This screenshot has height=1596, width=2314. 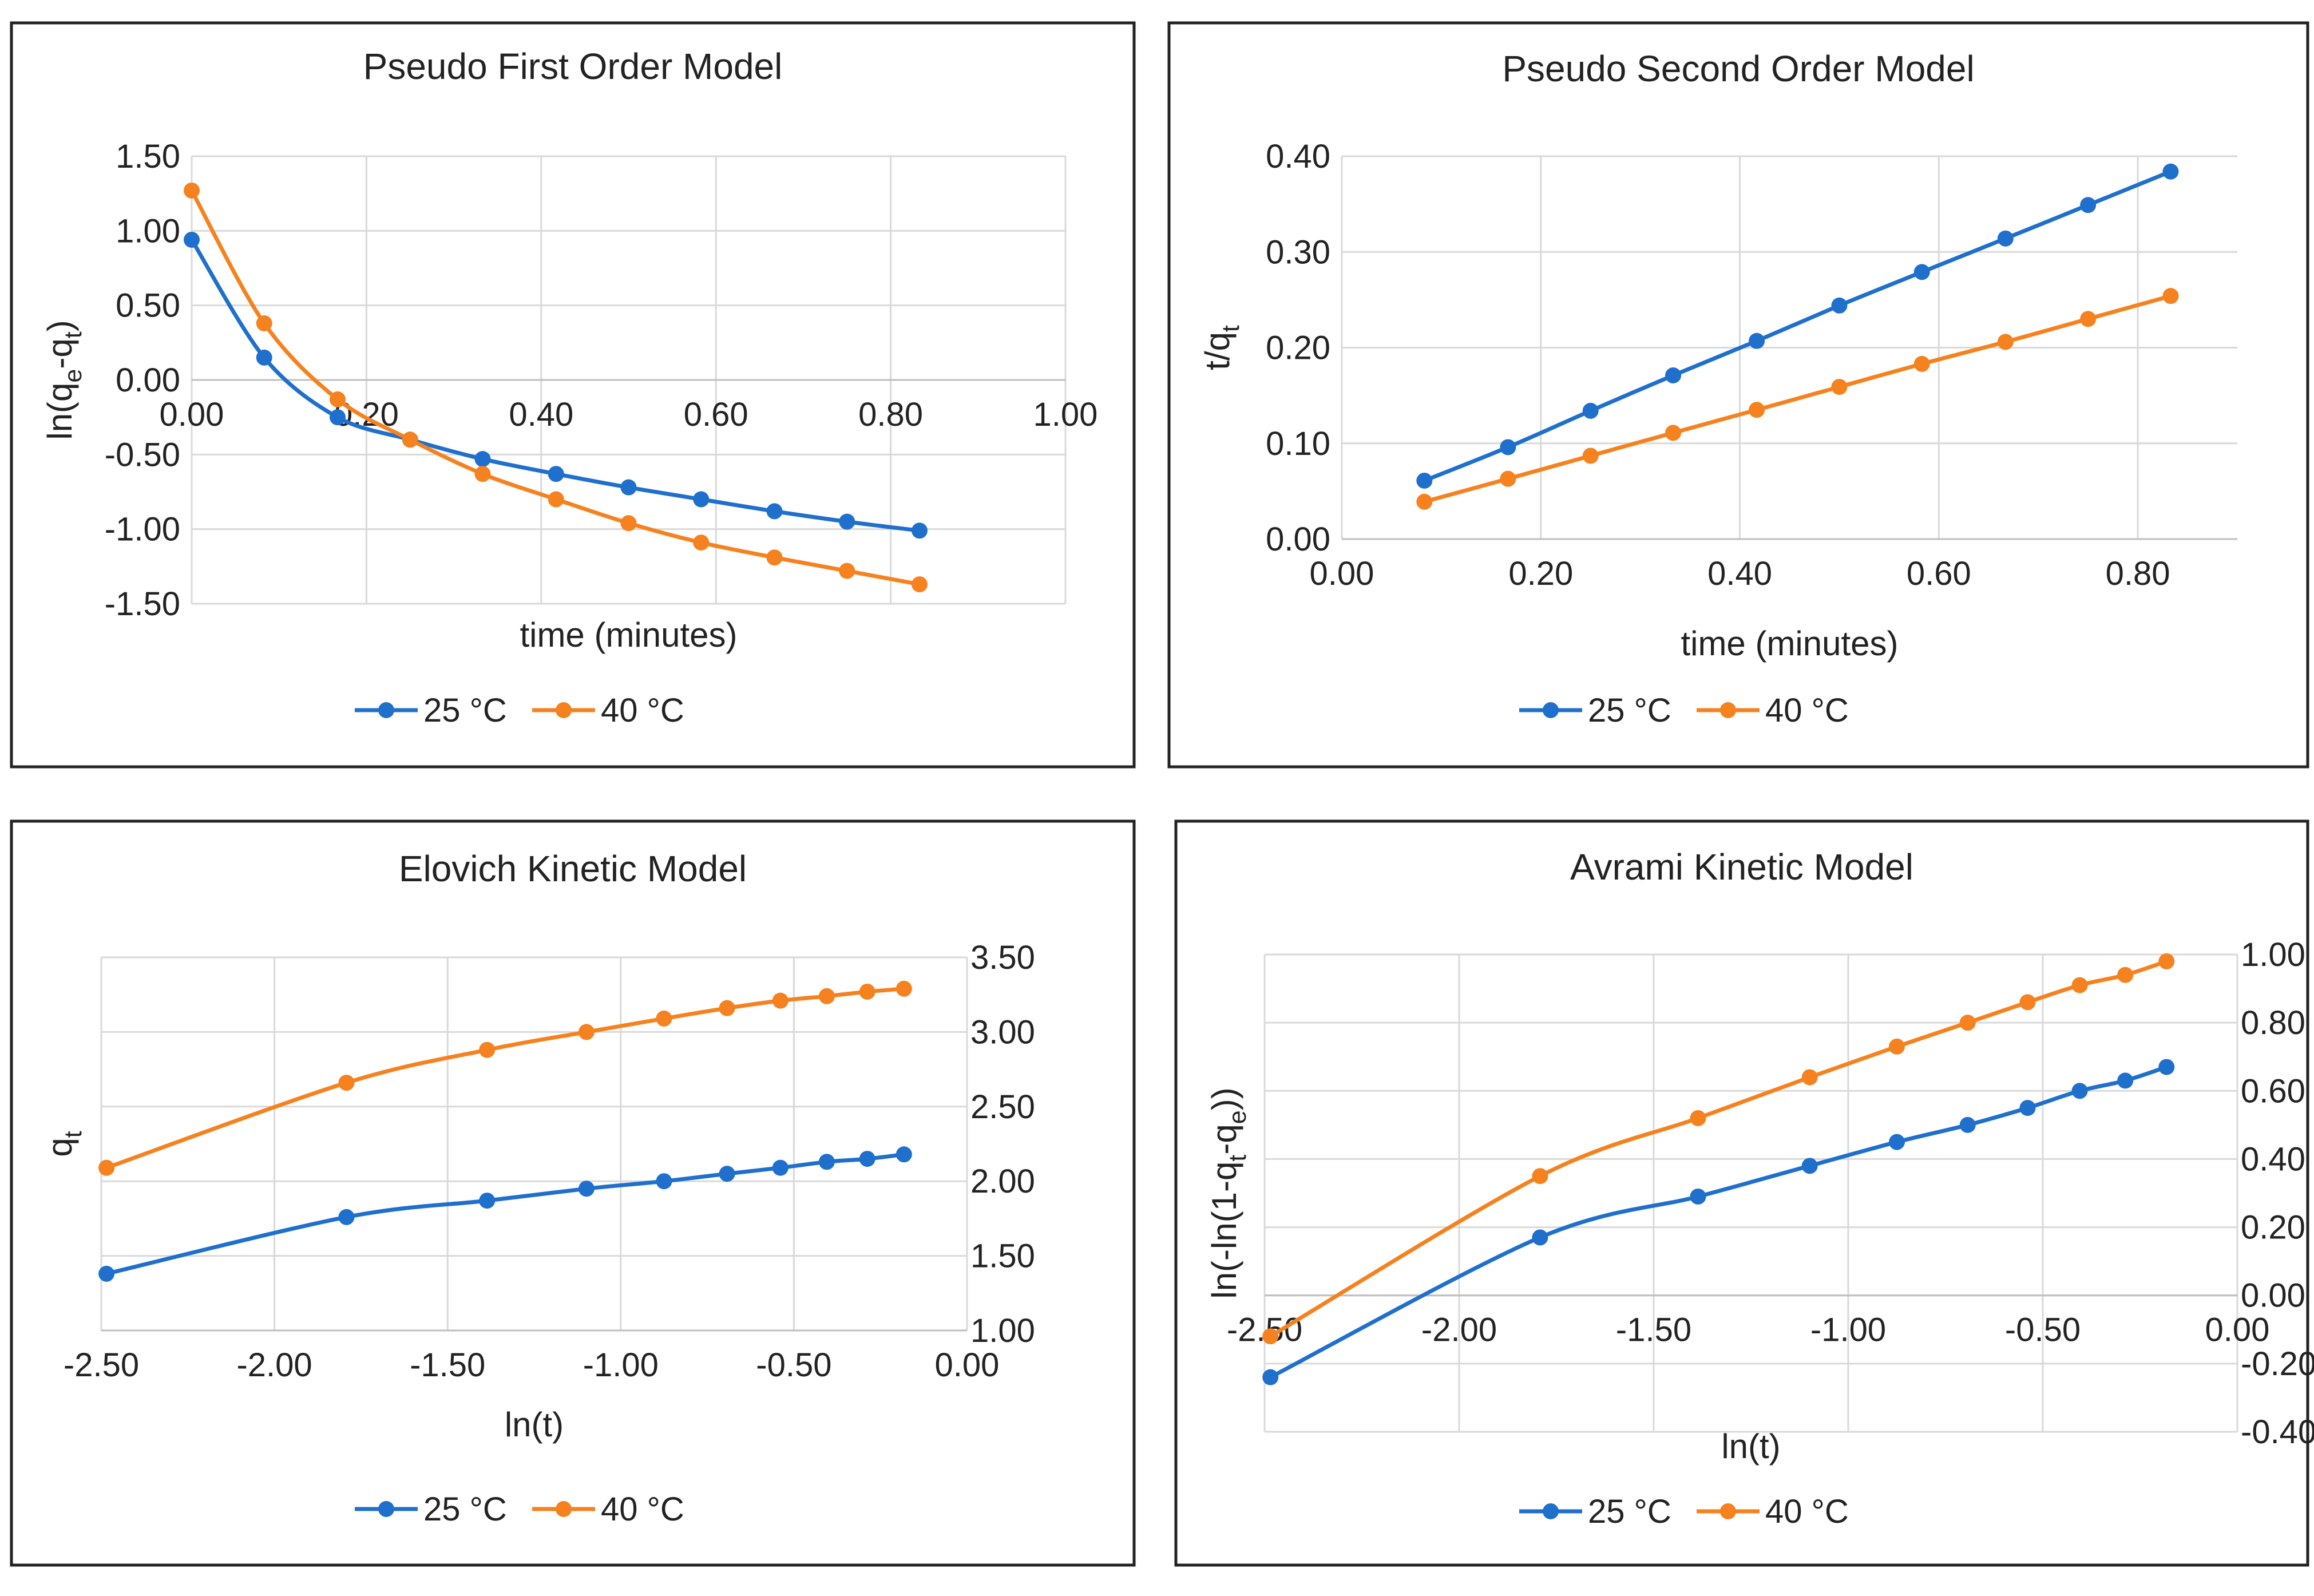 I want to click on chart-title: Pseudo Second Order Model, so click(x=1738, y=68).